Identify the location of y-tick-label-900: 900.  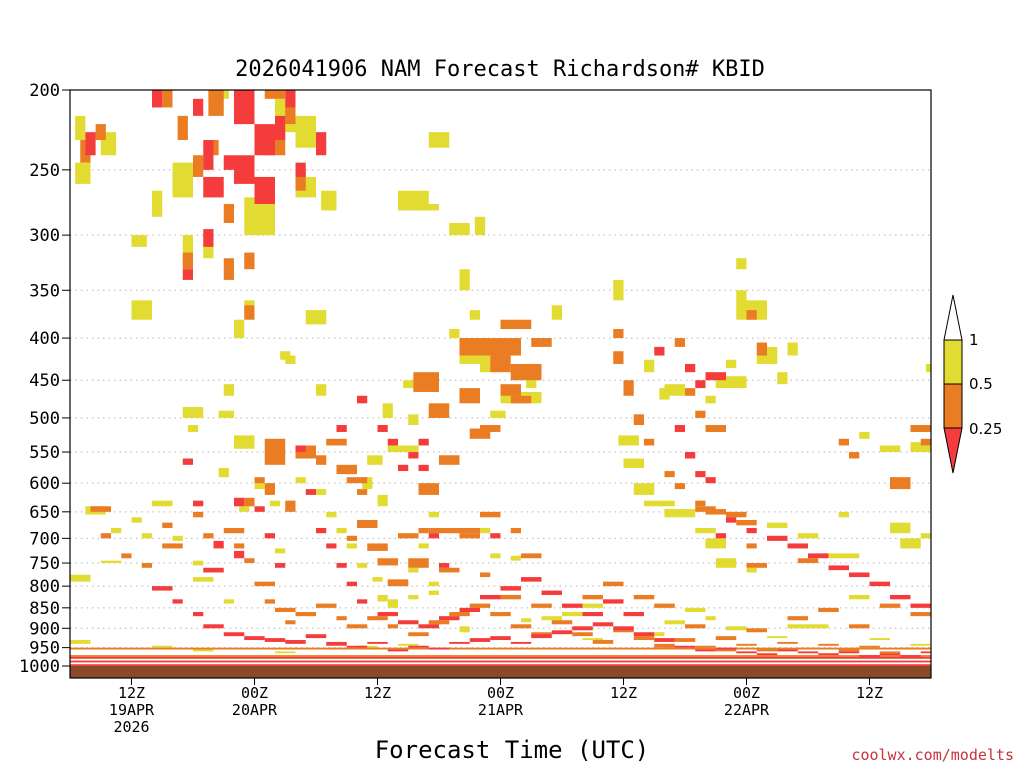
(44, 629).